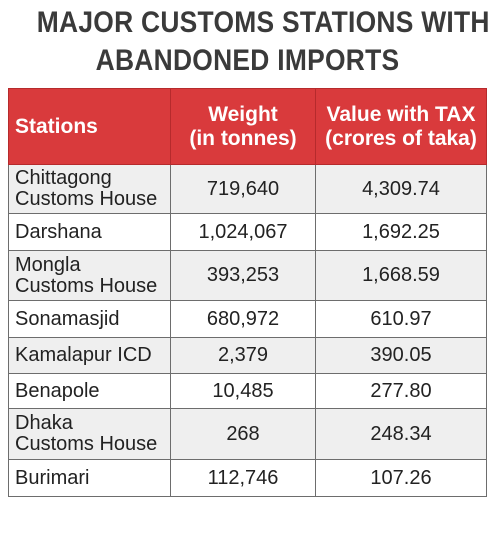 Image resolution: width=495 pixels, height=545 pixels. I want to click on header-stations-label: Stations, so click(56, 126).